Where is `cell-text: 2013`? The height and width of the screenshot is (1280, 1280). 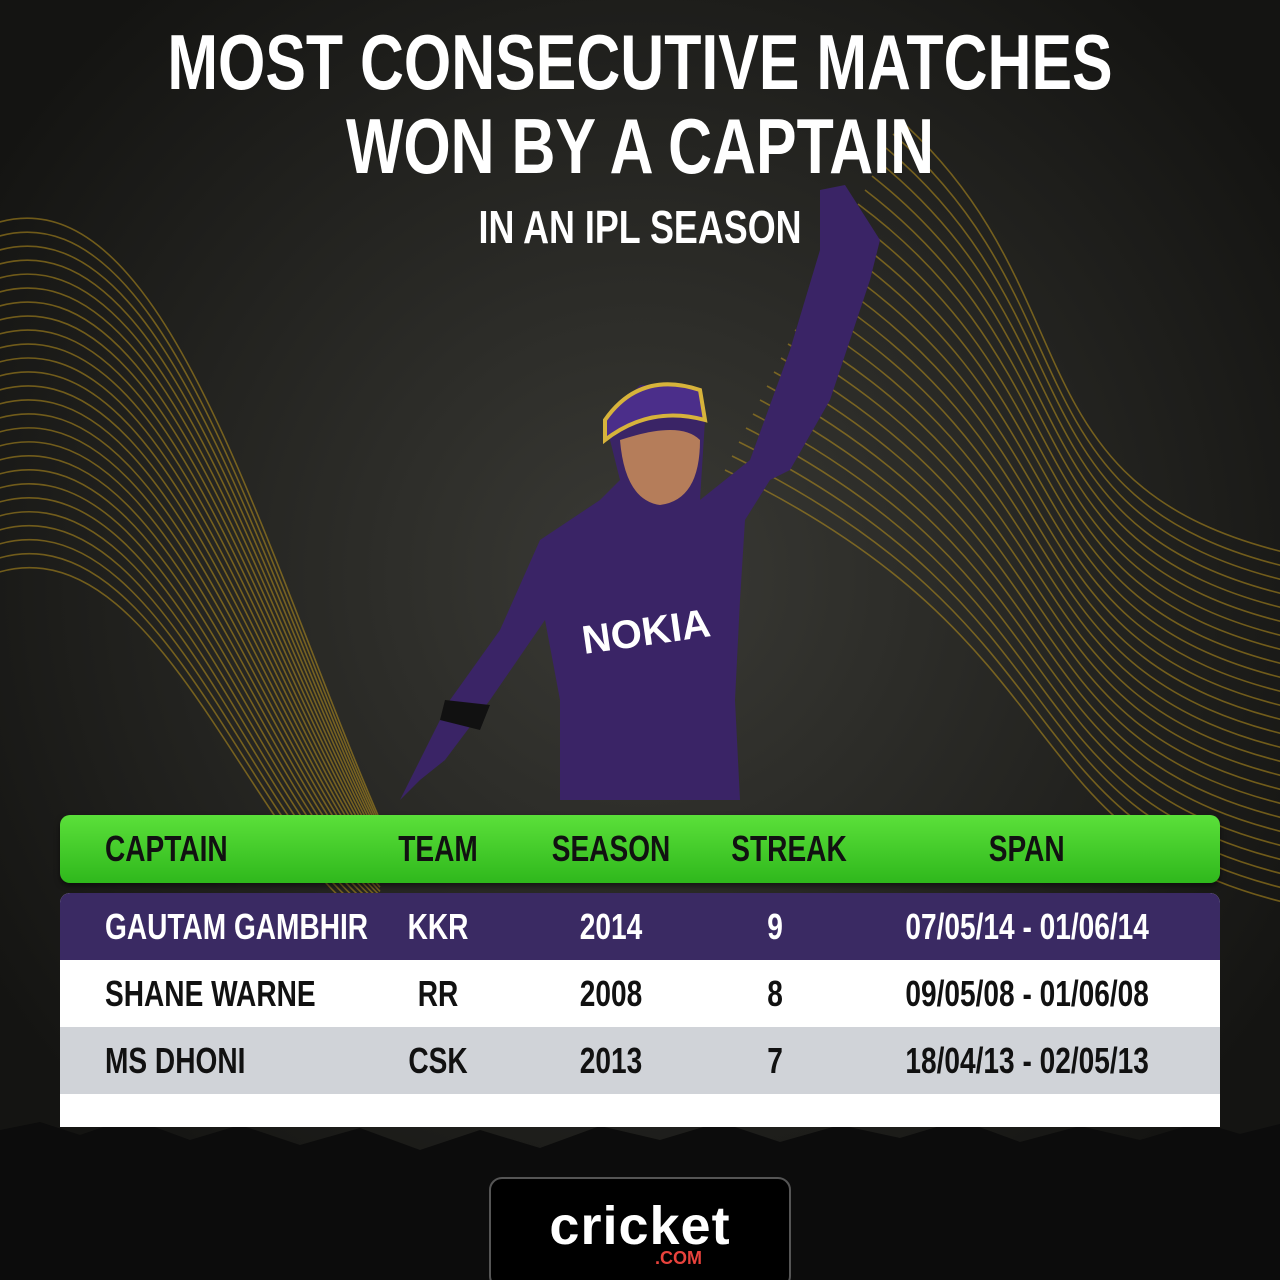
cell-text: 2013 is located at coordinates (611, 1060).